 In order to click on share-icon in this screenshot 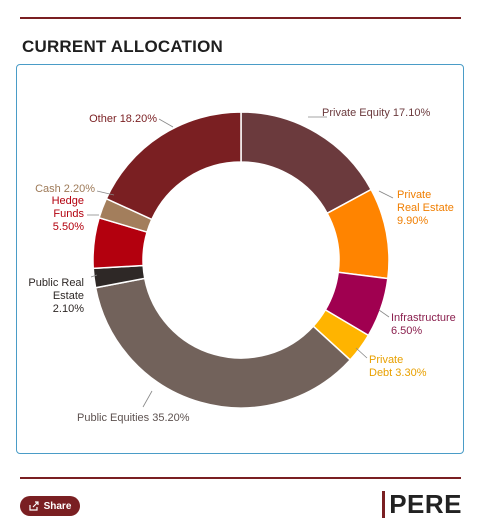, I will do `click(33, 506)`.